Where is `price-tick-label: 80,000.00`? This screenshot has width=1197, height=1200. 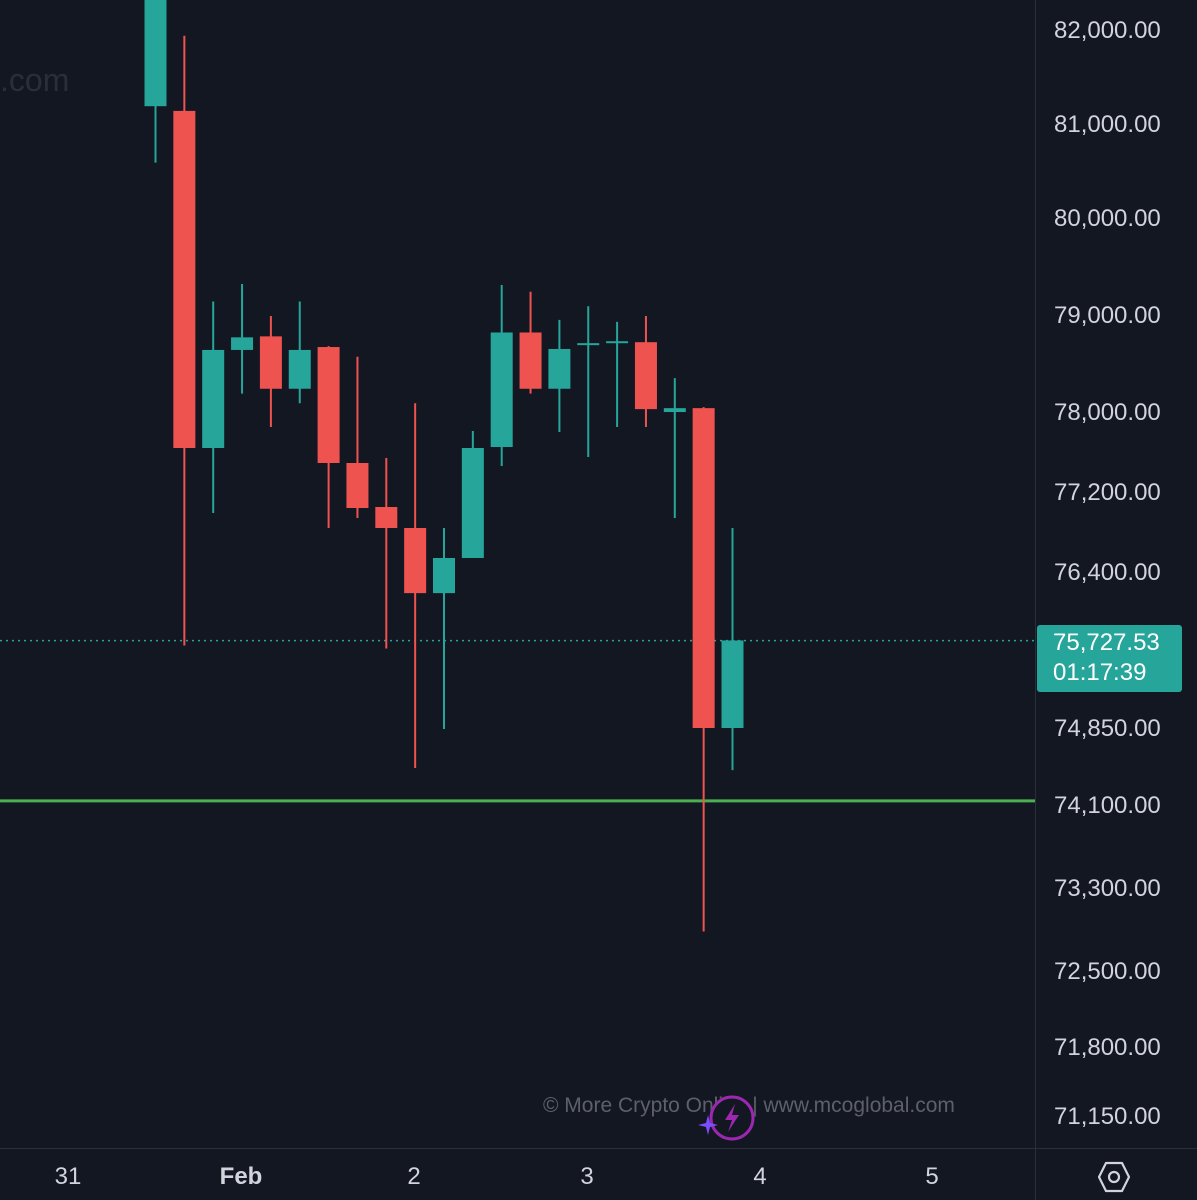
price-tick-label: 80,000.00 is located at coordinates (1107, 218).